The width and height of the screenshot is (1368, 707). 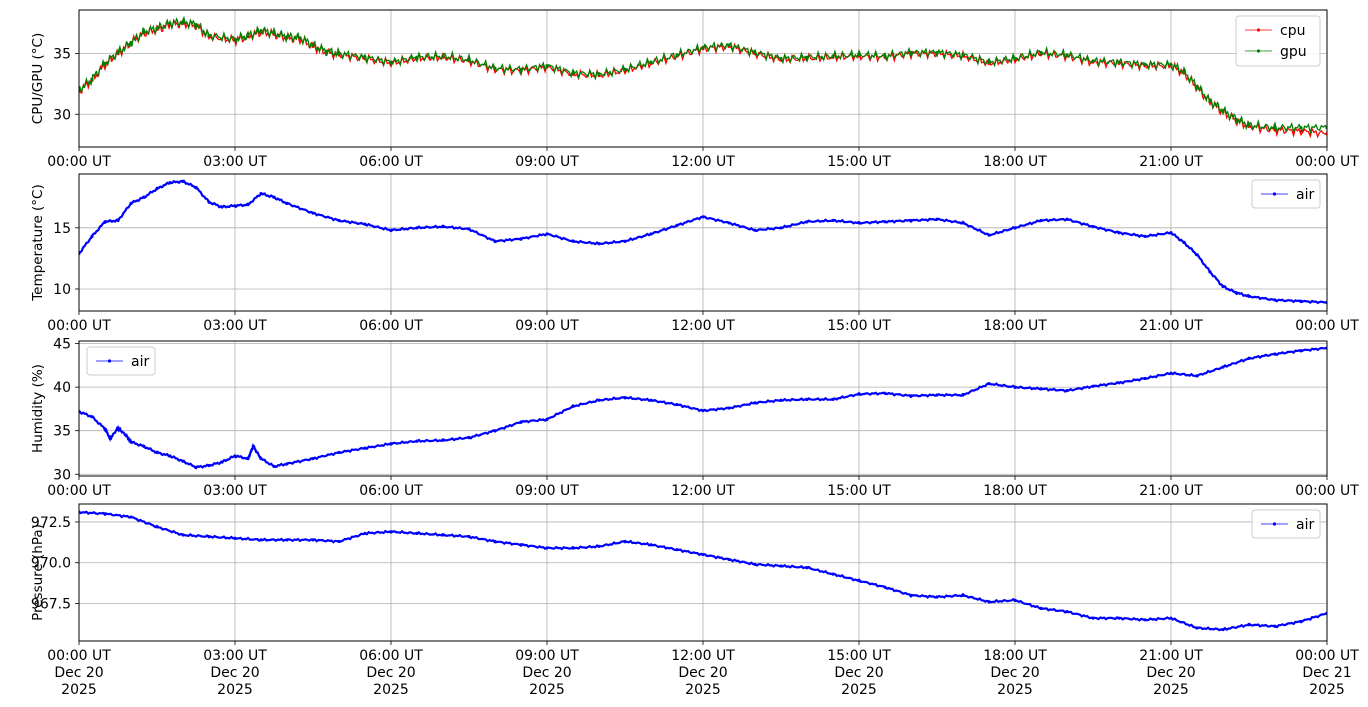 I want to click on y-tick-label: 30, so click(x=62, y=115).